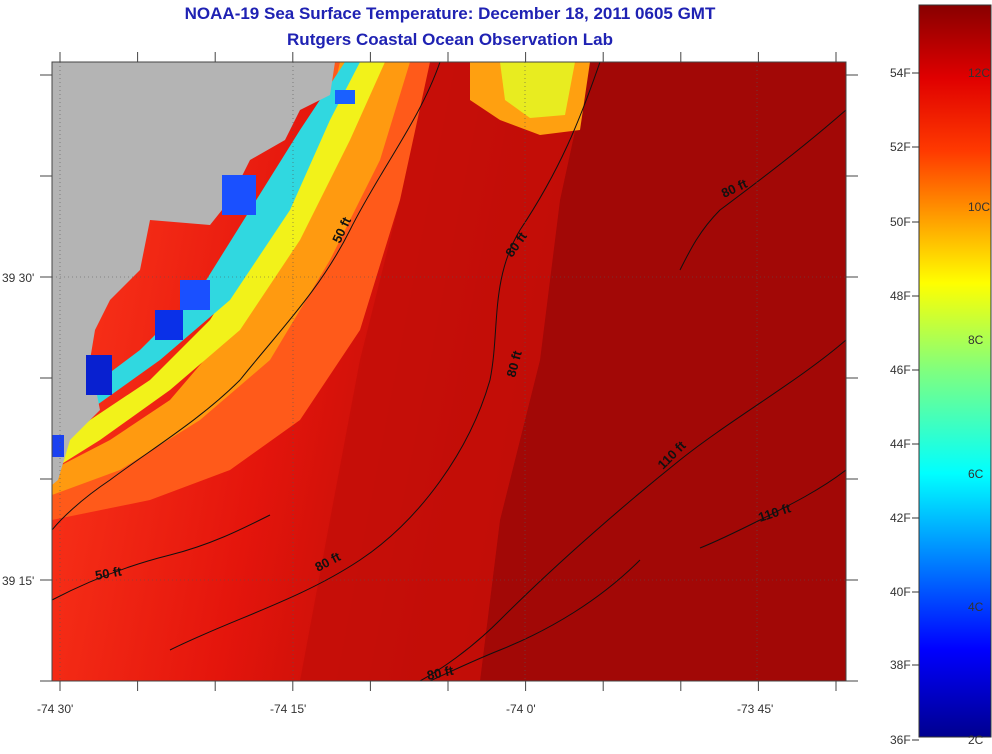 This screenshot has height=754, width=992. I want to click on colorbar-f-label: 54F, so click(900, 73).